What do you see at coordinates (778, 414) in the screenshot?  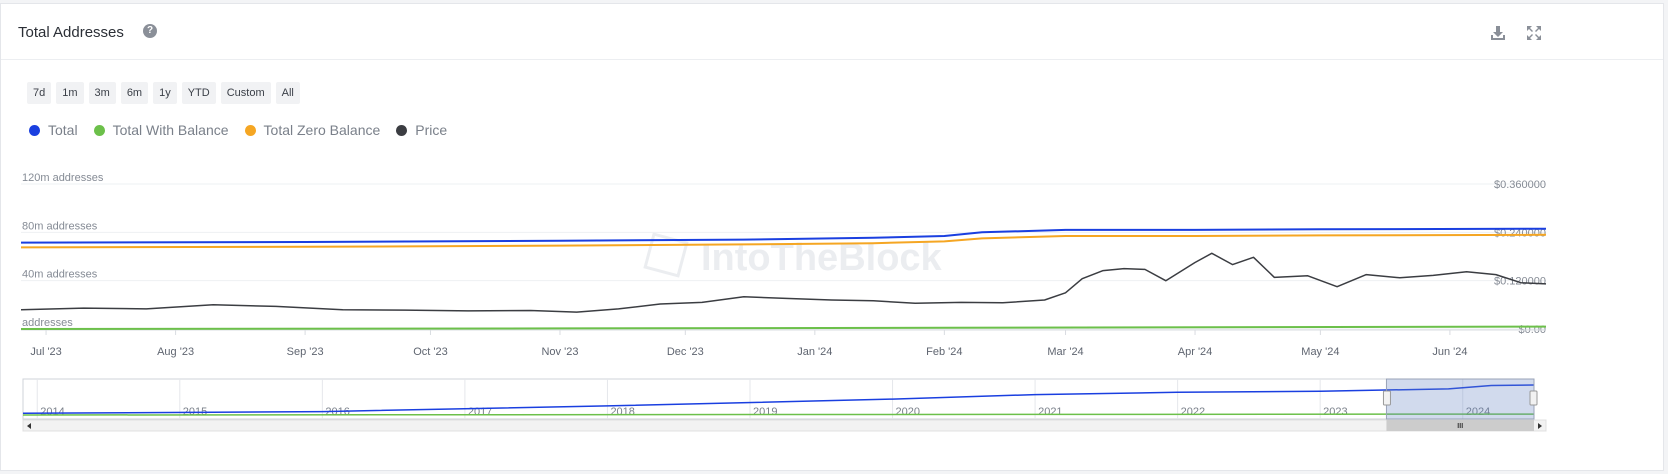 I see `navigator-balance-line` at bounding box center [778, 414].